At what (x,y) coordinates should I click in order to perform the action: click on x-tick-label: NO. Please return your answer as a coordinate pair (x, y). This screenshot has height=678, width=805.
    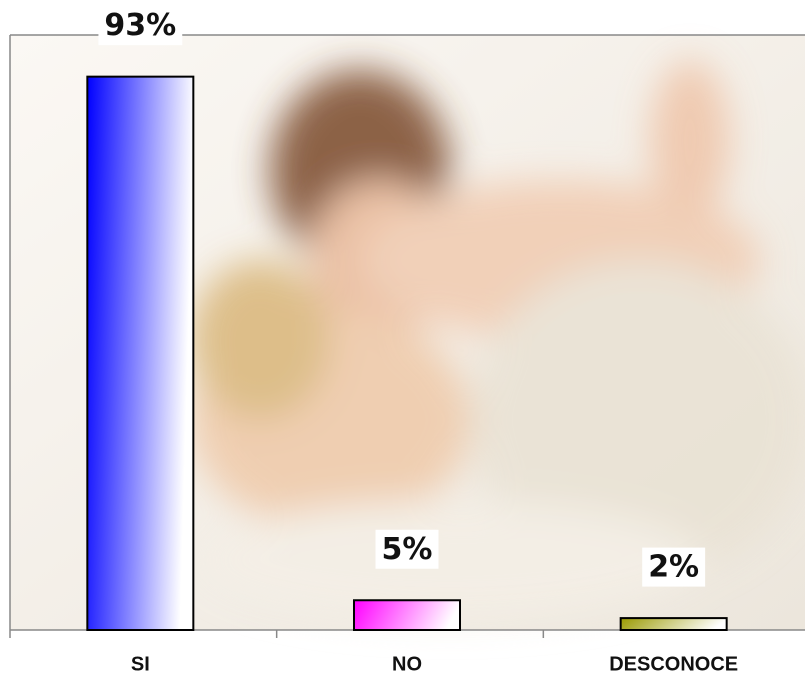
    Looking at the image, I should click on (407, 664).